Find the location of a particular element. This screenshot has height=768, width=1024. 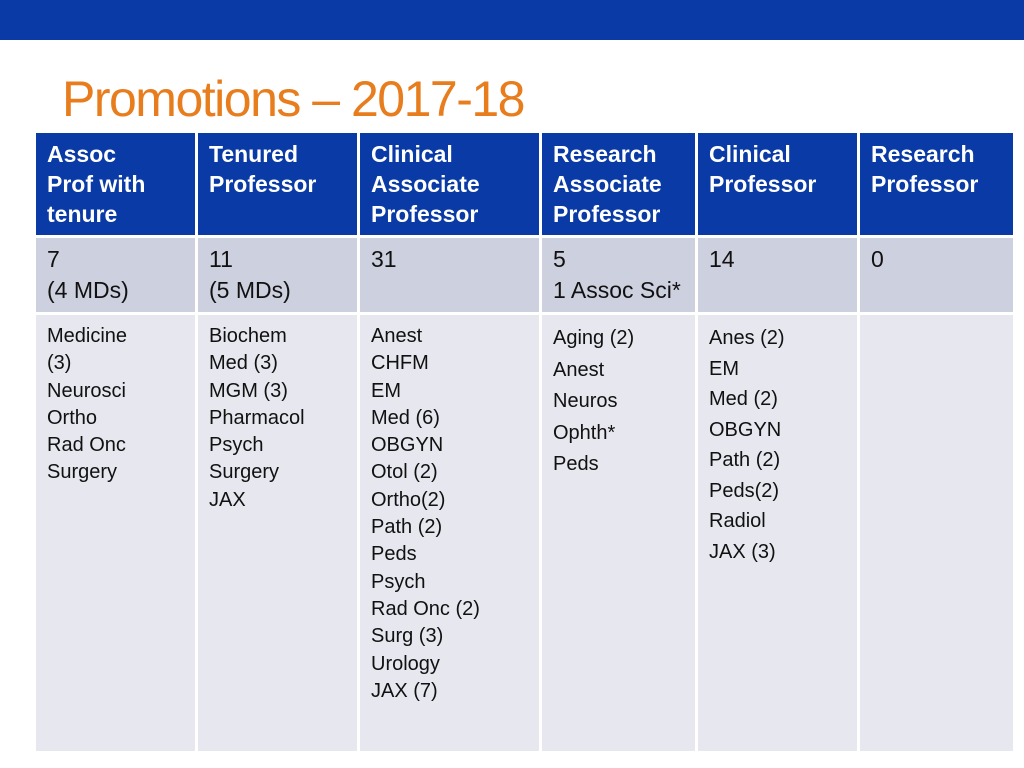

list-item: Aging (2) is located at coordinates (594, 338).